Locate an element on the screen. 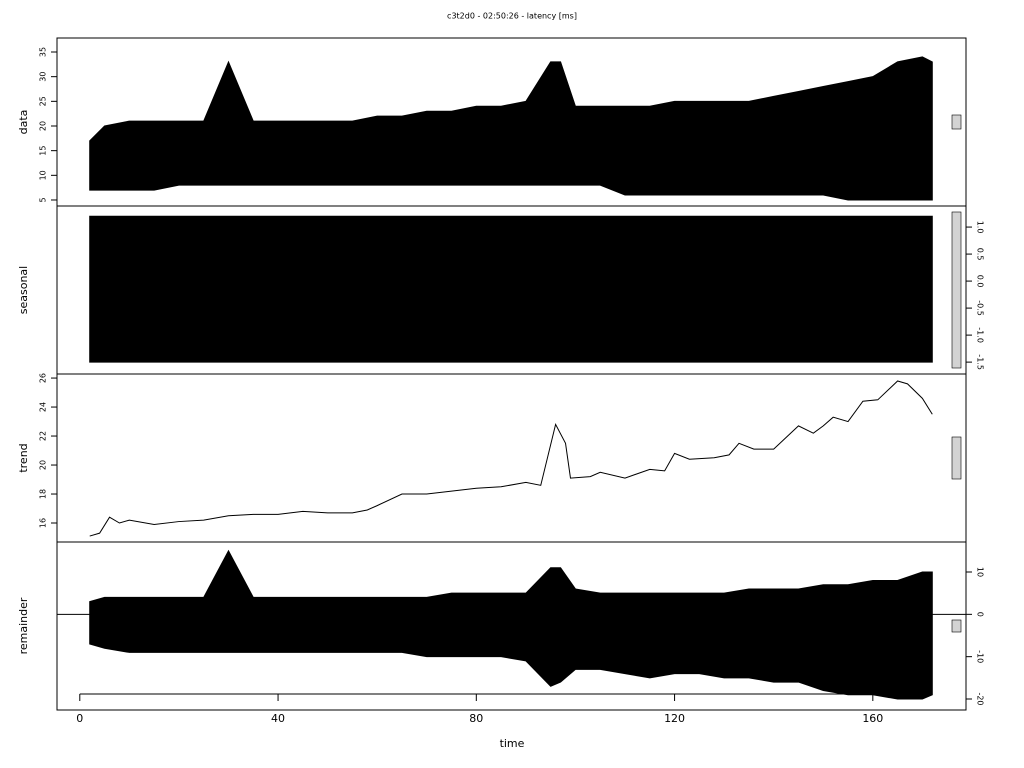 This screenshot has height=768, width=1024. y-tick-label: 0.5 is located at coordinates (980, 254).